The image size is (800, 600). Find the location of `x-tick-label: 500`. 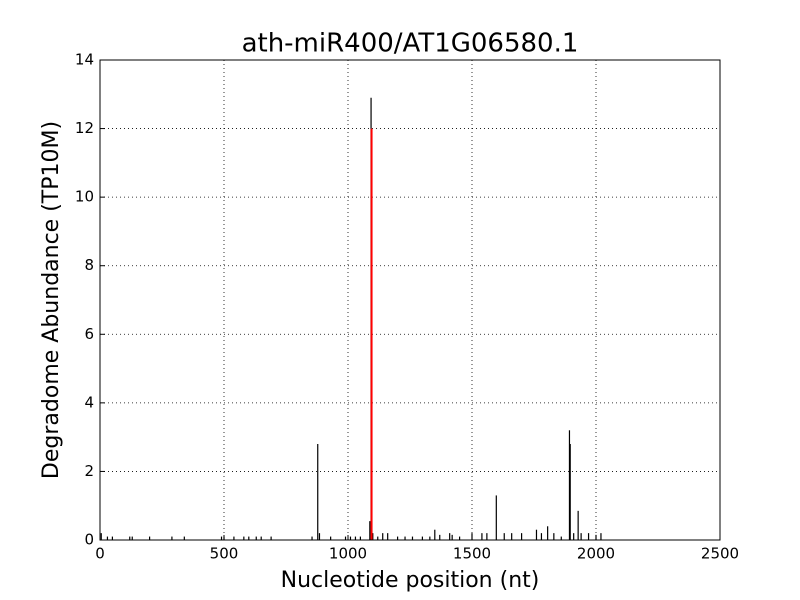

x-tick-label: 500 is located at coordinates (224, 554).